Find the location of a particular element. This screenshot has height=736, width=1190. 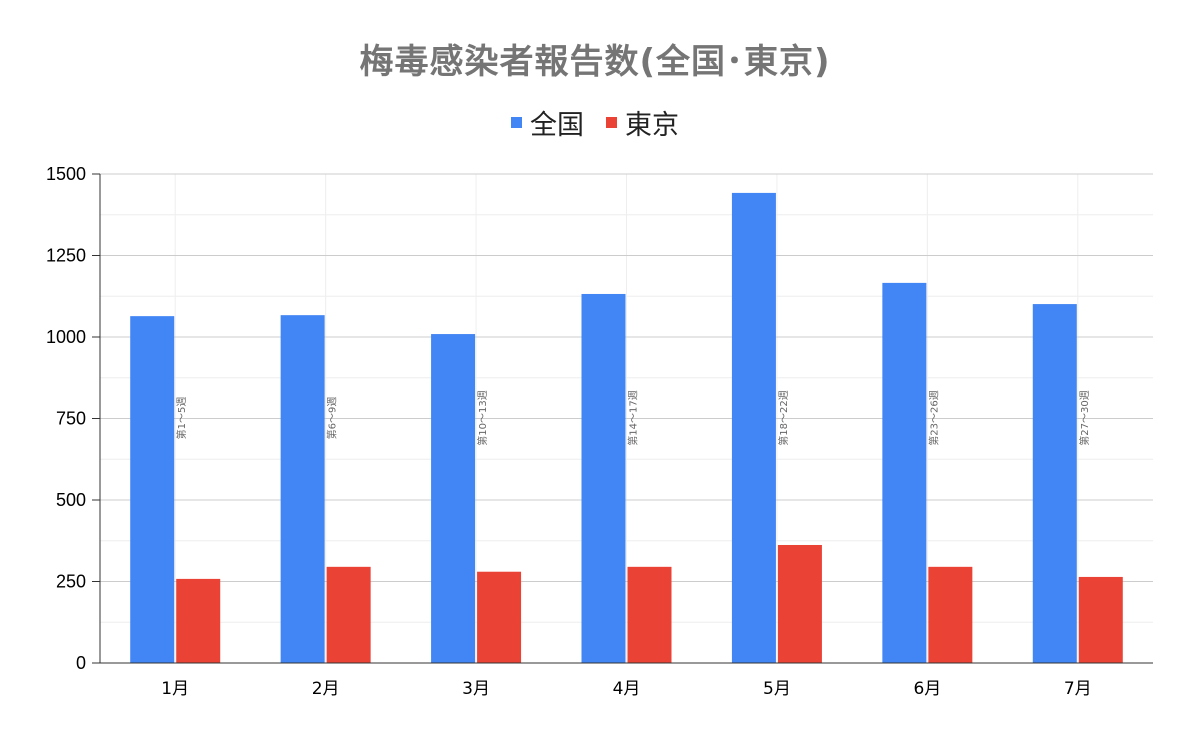

legend-swatch-tokyo is located at coordinates (611, 122).